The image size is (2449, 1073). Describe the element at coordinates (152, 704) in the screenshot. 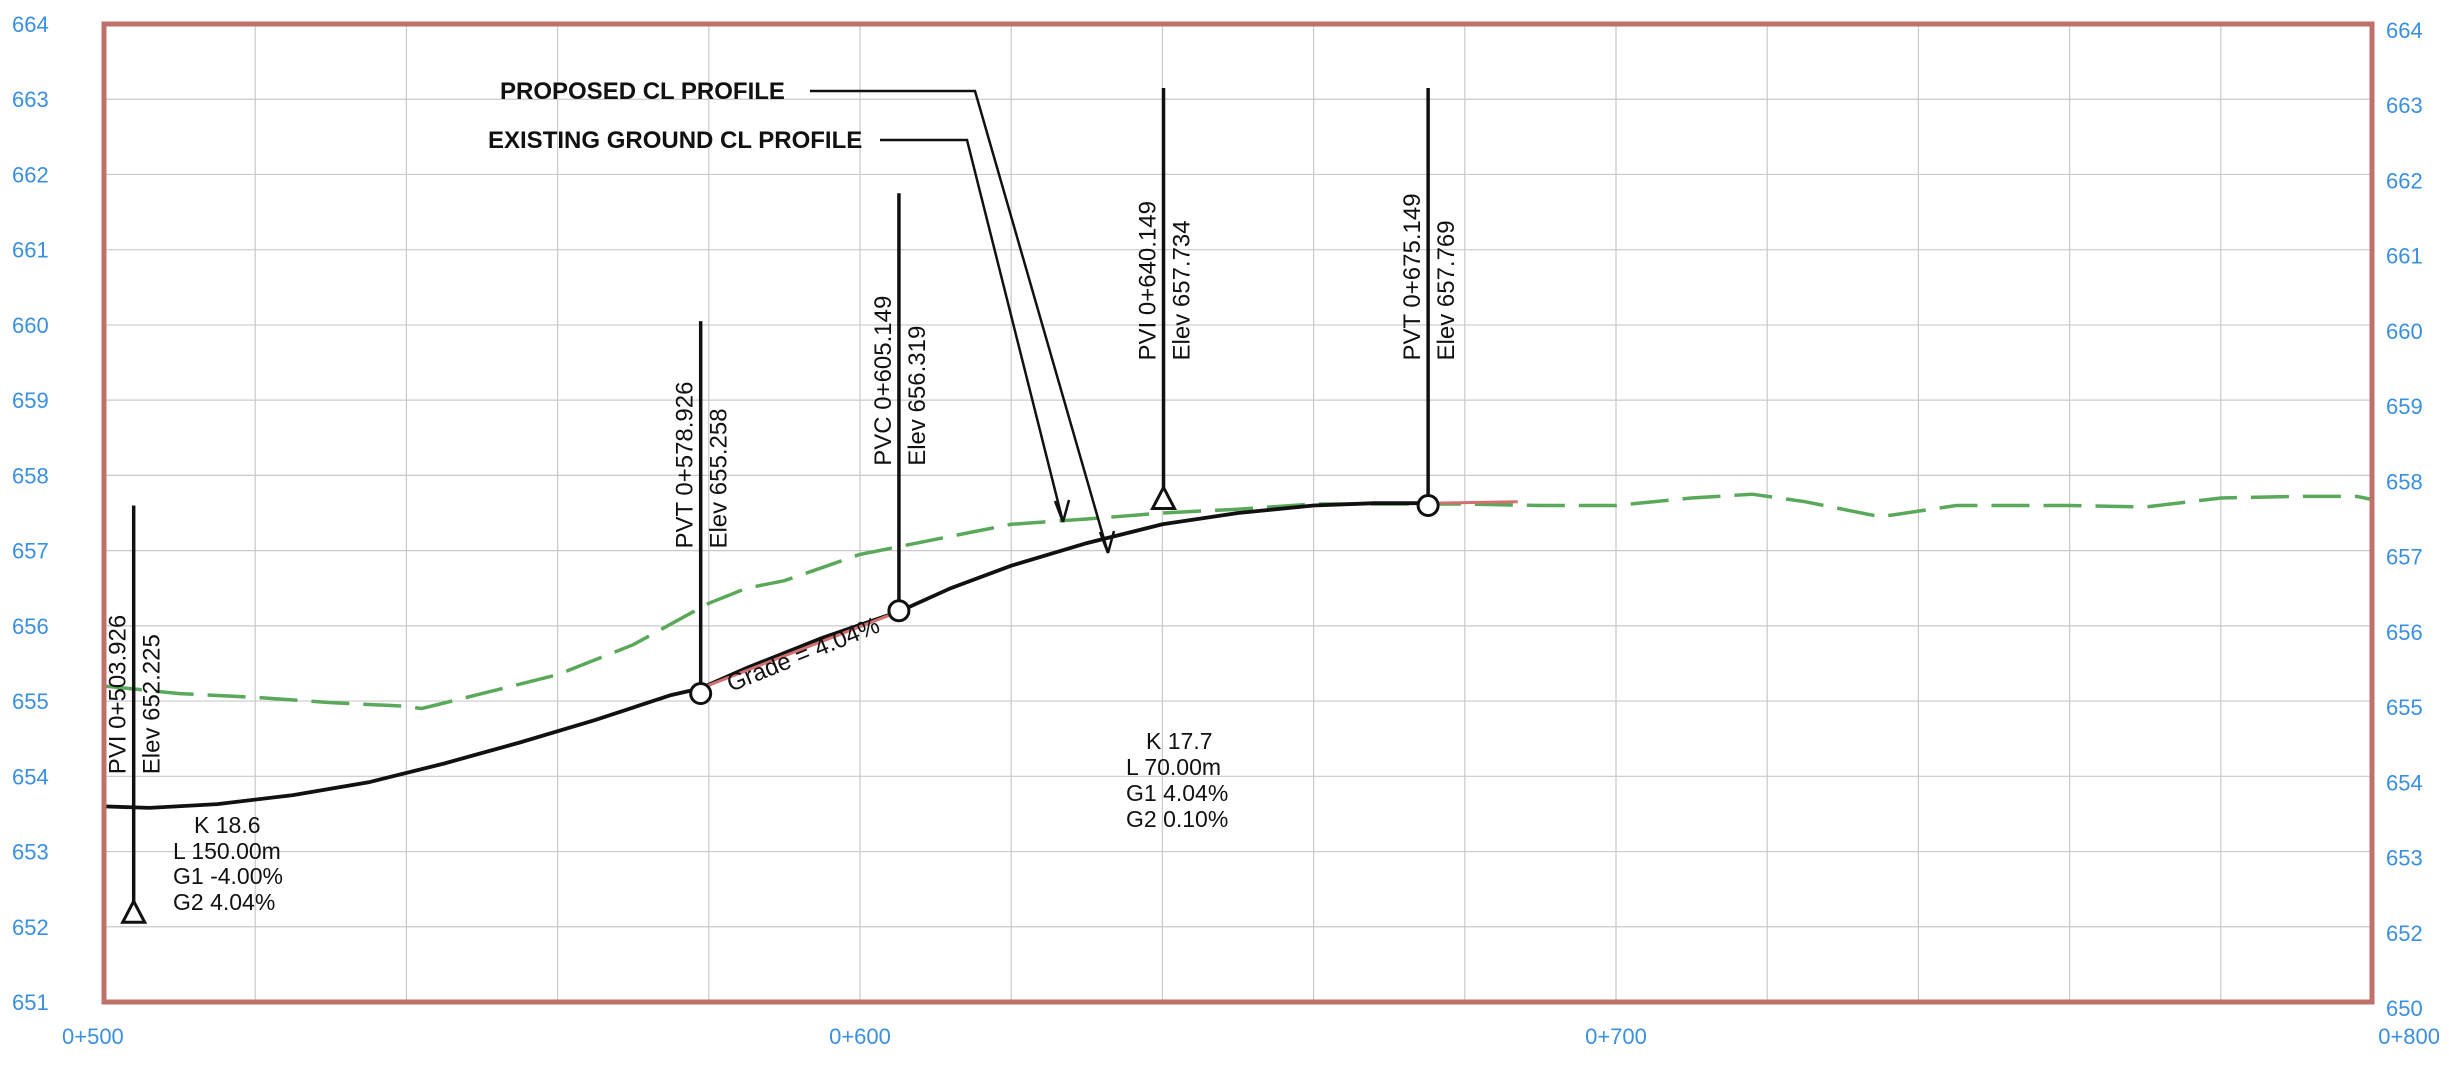

I see `station-elev-label: Elev 652.225` at that location.